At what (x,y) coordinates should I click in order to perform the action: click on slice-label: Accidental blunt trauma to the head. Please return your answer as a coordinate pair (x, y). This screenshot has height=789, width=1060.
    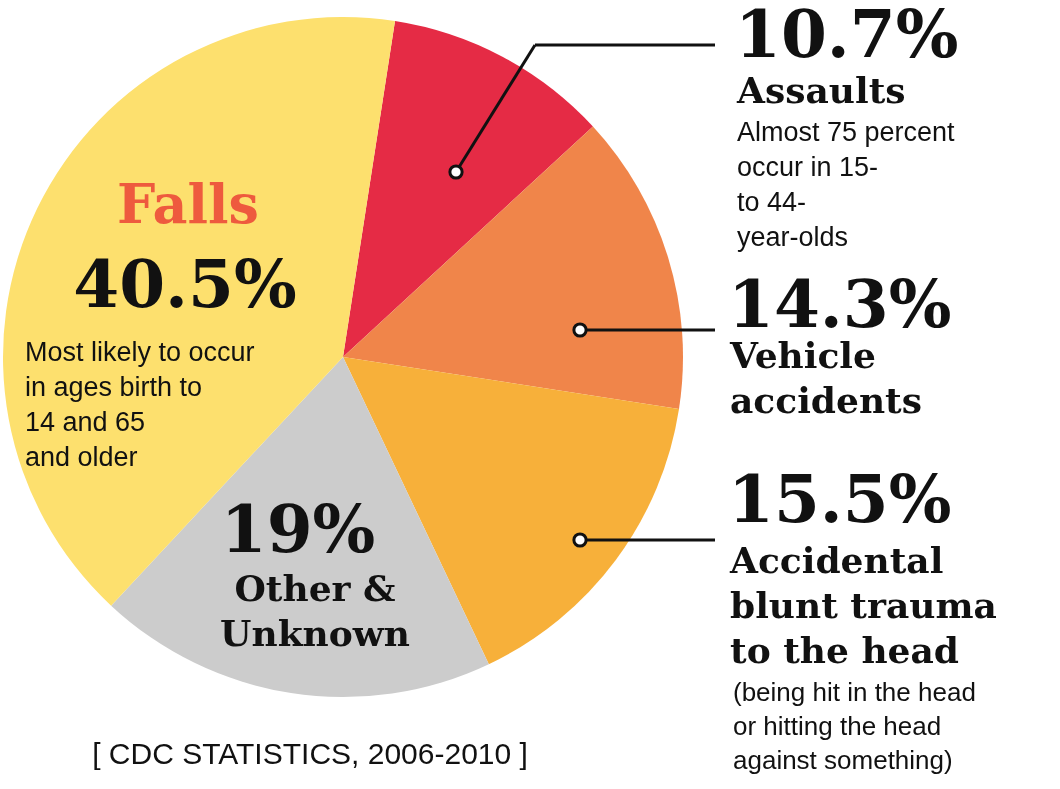
    Looking at the image, I should click on (863, 605).